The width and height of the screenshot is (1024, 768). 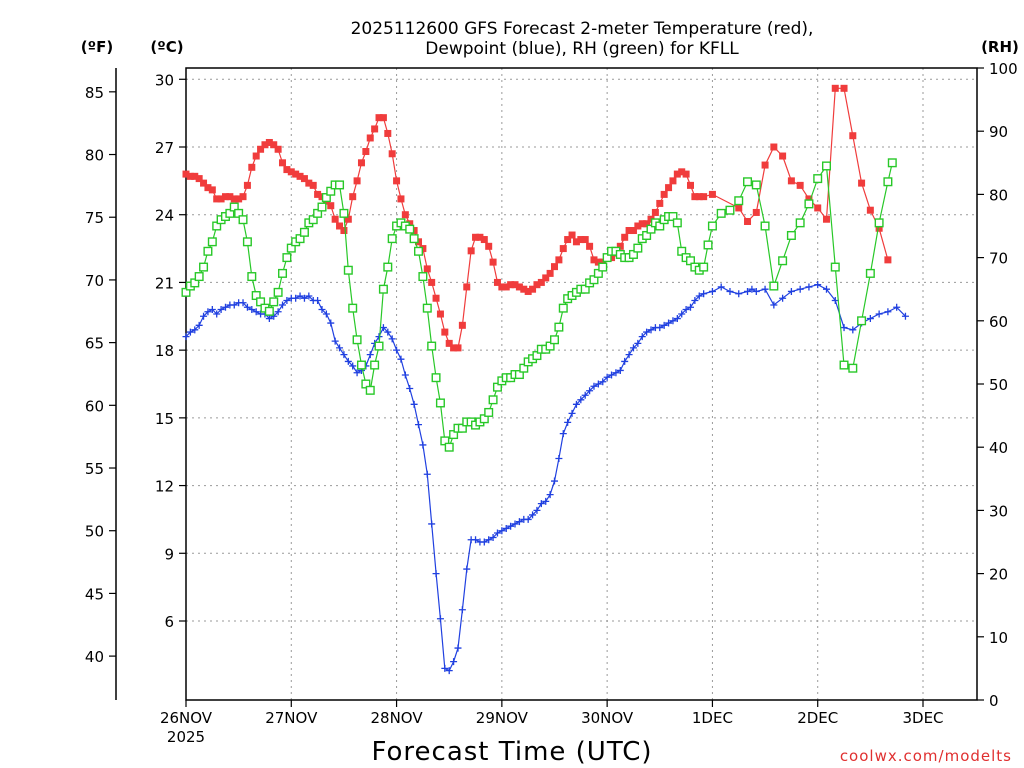 I want to click on celsius-tick-label: 18, so click(x=164, y=351).